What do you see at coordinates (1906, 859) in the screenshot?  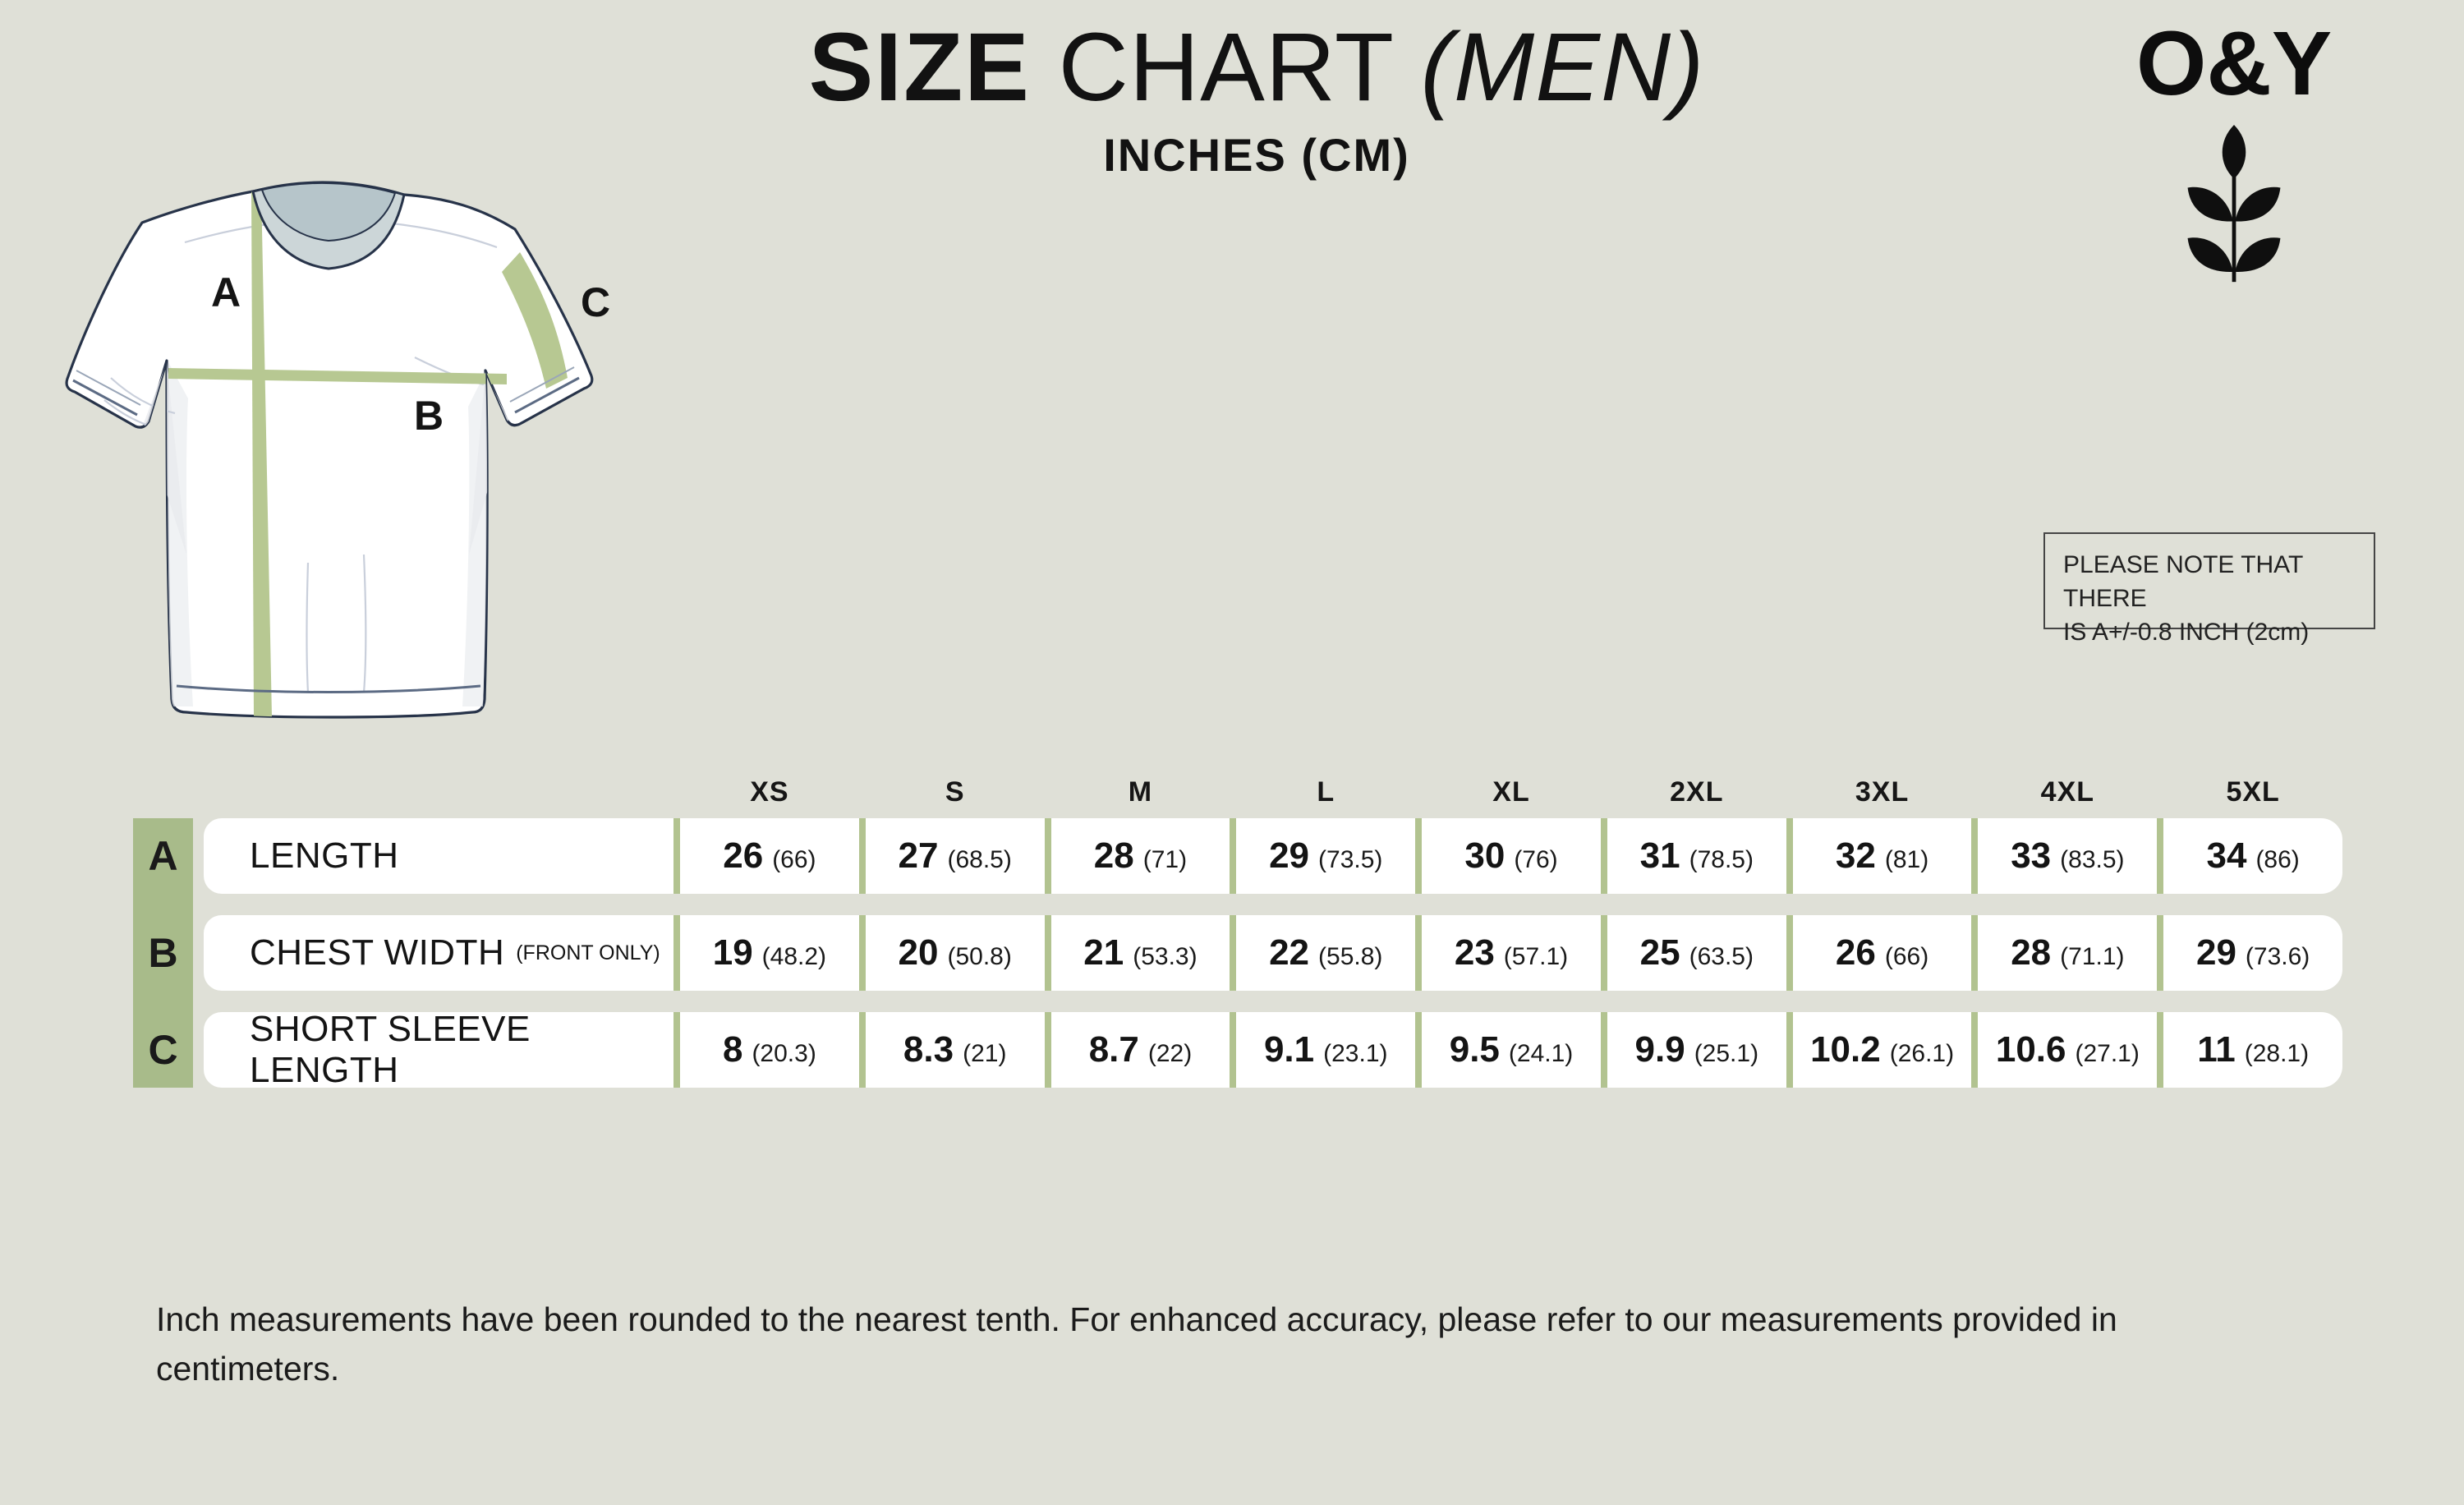 I see `cm-value: (81)` at bounding box center [1906, 859].